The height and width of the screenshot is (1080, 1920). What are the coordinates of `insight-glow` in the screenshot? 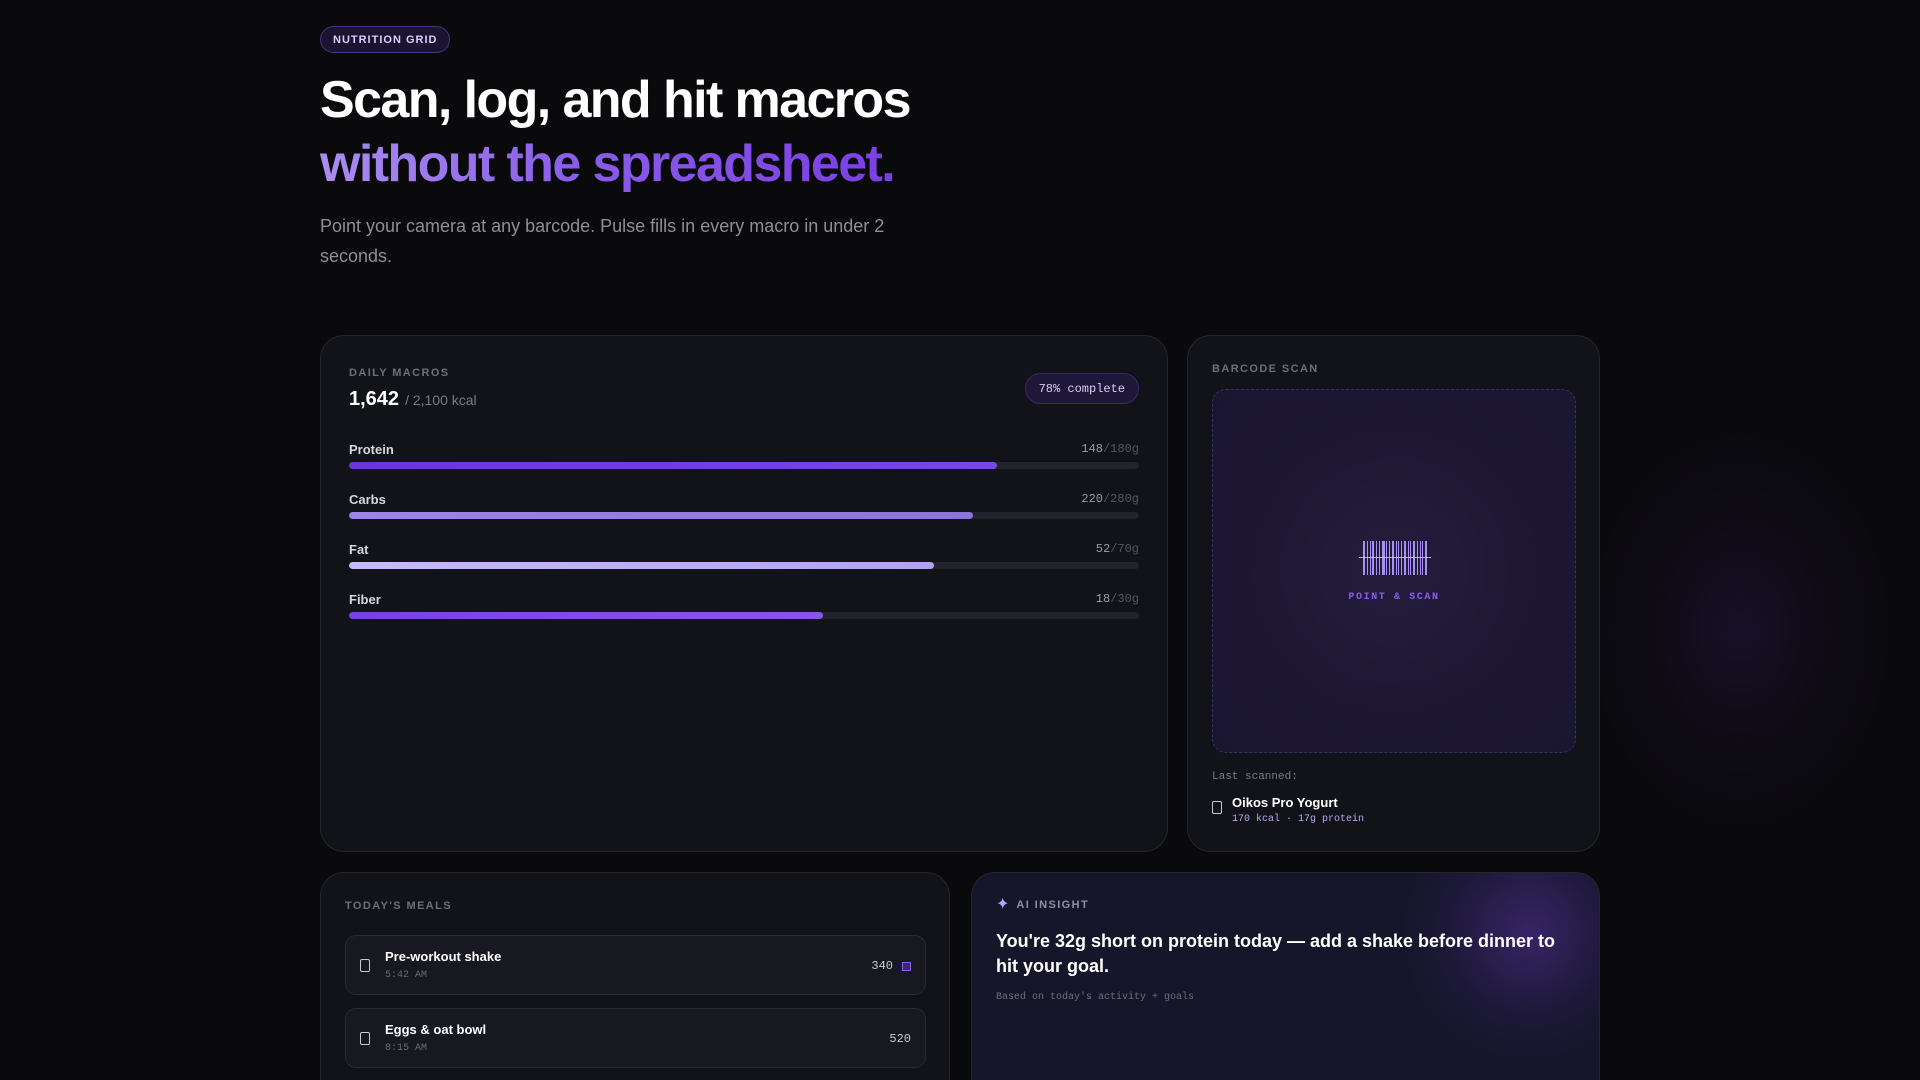 It's located at (1499, 968).